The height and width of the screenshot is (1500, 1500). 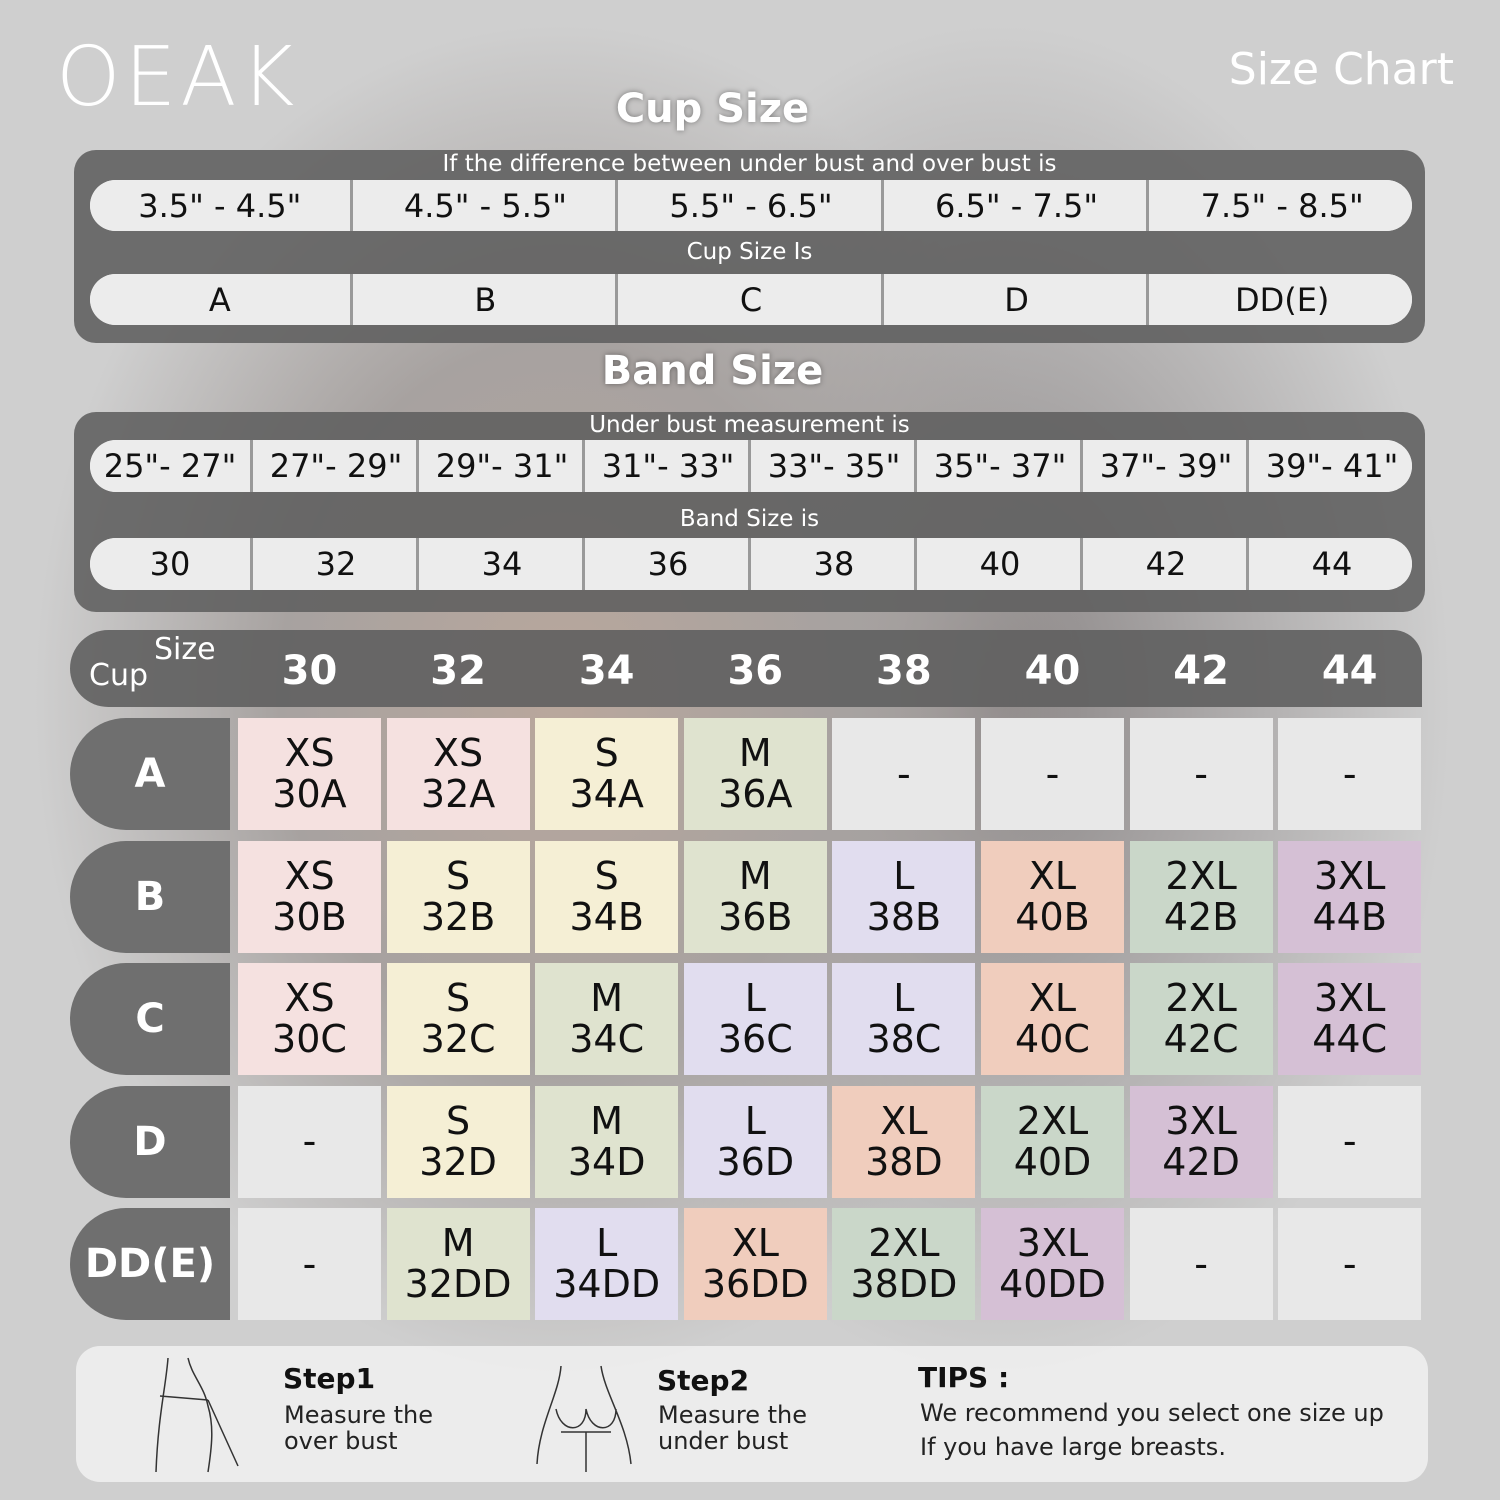 I want to click on size-cell: XS 30C, so click(x=309, y=1019).